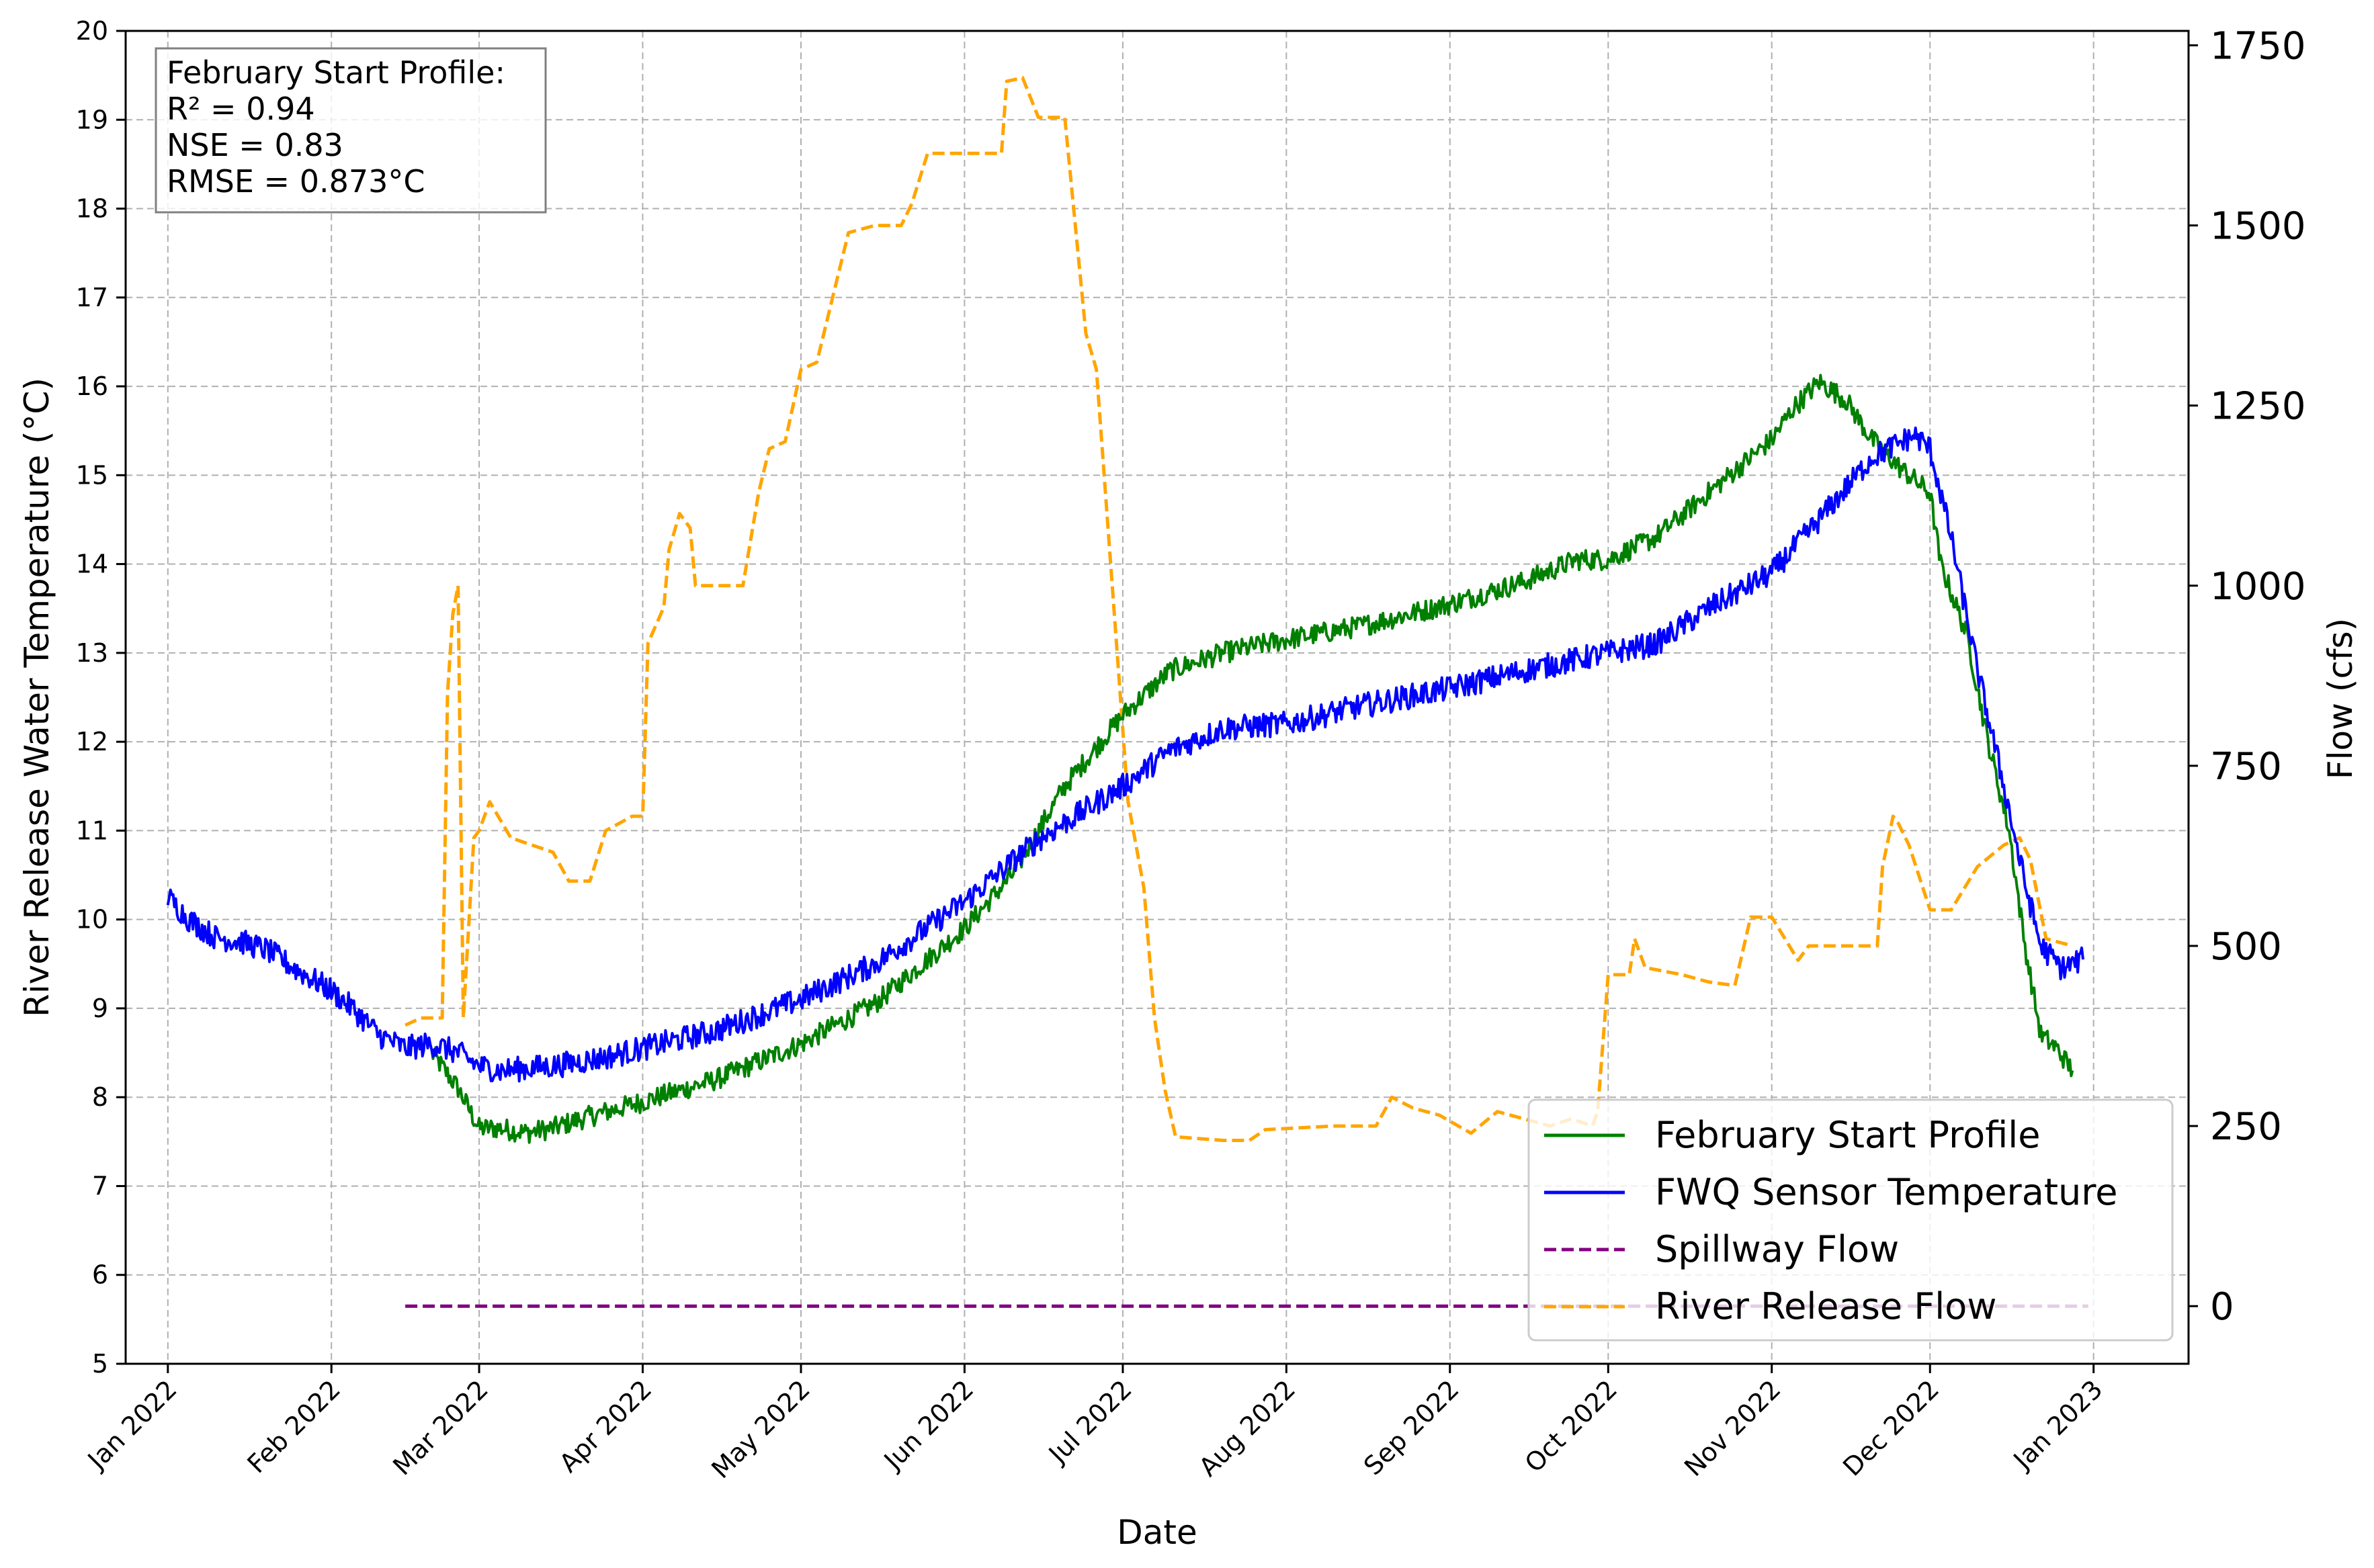 The width and height of the screenshot is (2374, 1568). What do you see at coordinates (2258, 227) in the screenshot?
I see `y-right-tick-label: 1500` at bounding box center [2258, 227].